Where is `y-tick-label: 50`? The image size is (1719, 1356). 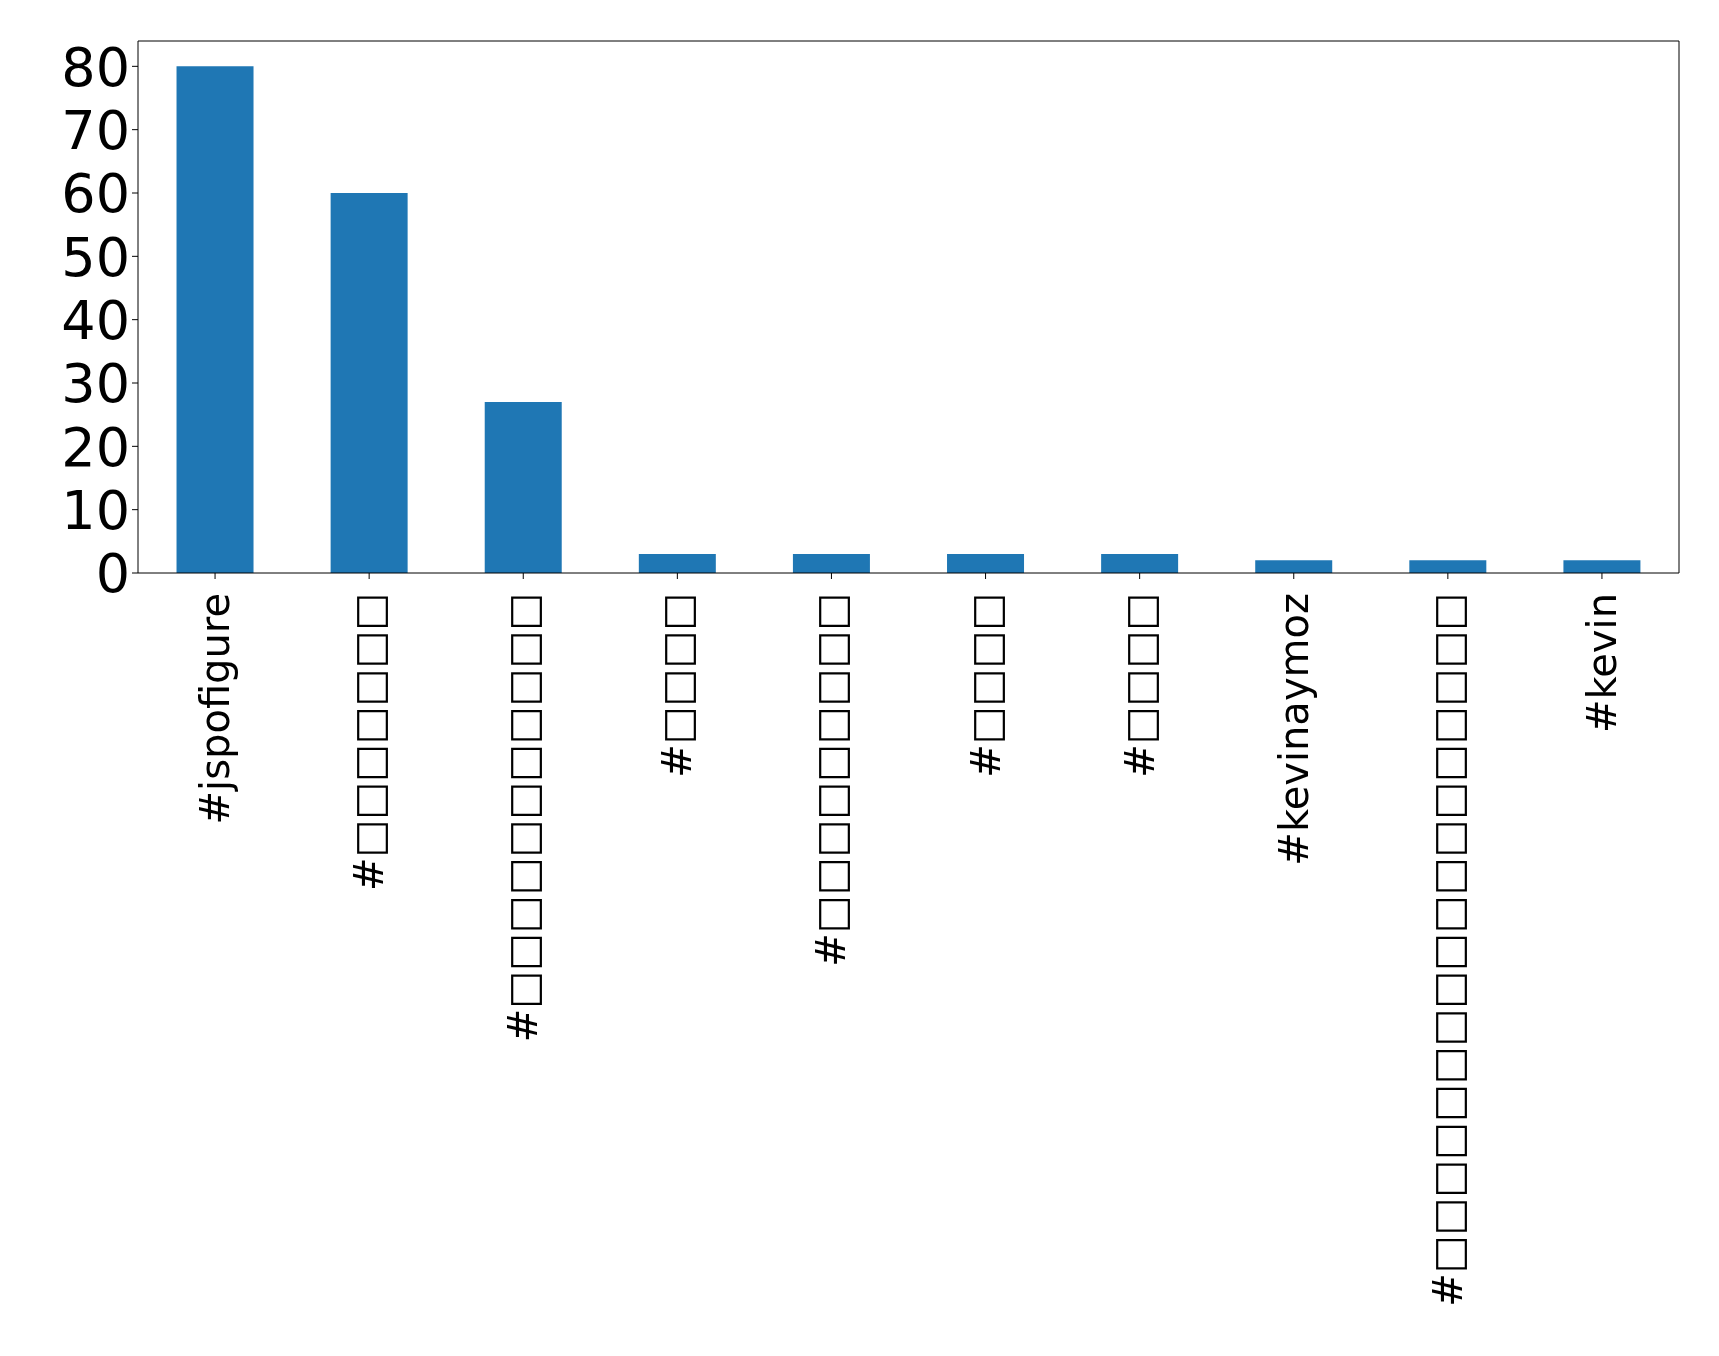 y-tick-label: 50 is located at coordinates (95, 257).